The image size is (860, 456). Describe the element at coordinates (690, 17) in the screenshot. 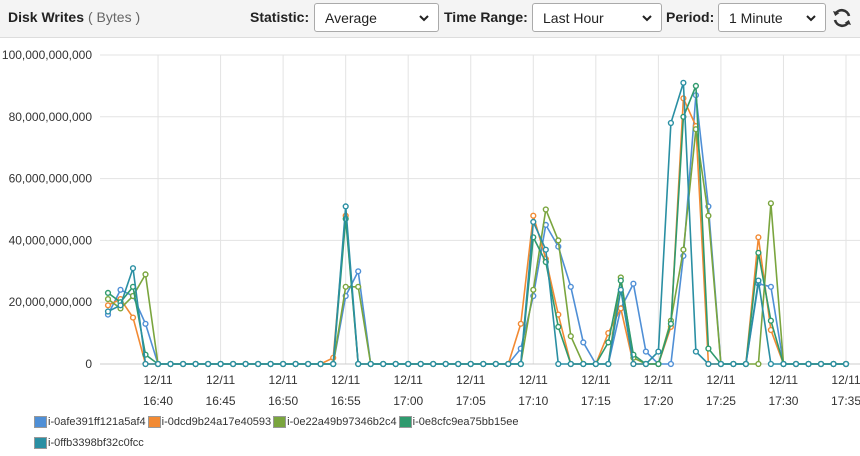

I see `period-label: Period:` at that location.